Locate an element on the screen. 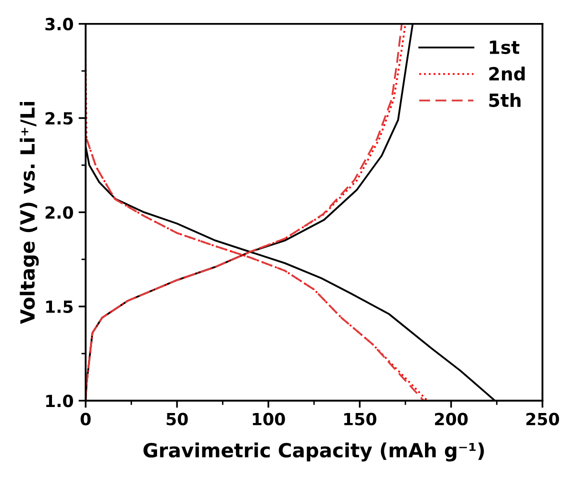  x-tick-label: 200 is located at coordinates (451, 419).